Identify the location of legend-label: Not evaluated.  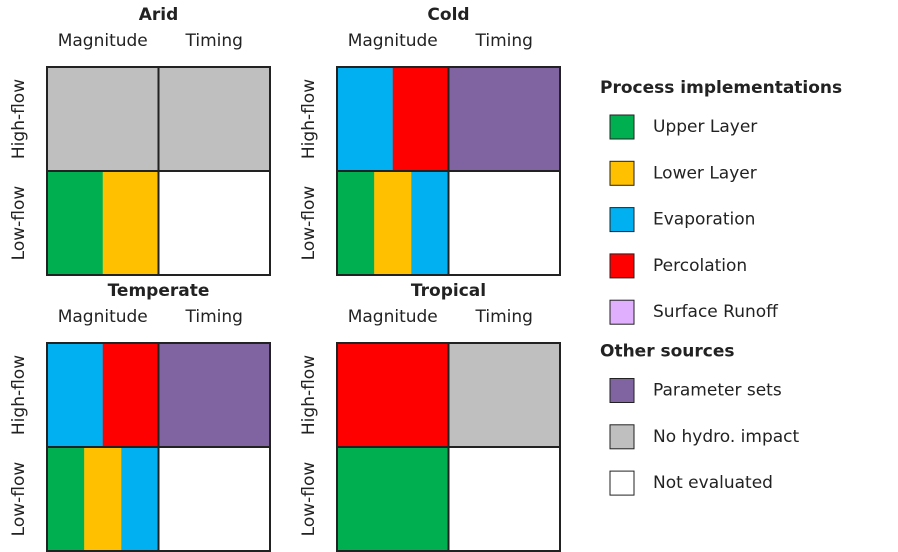
(713, 483).